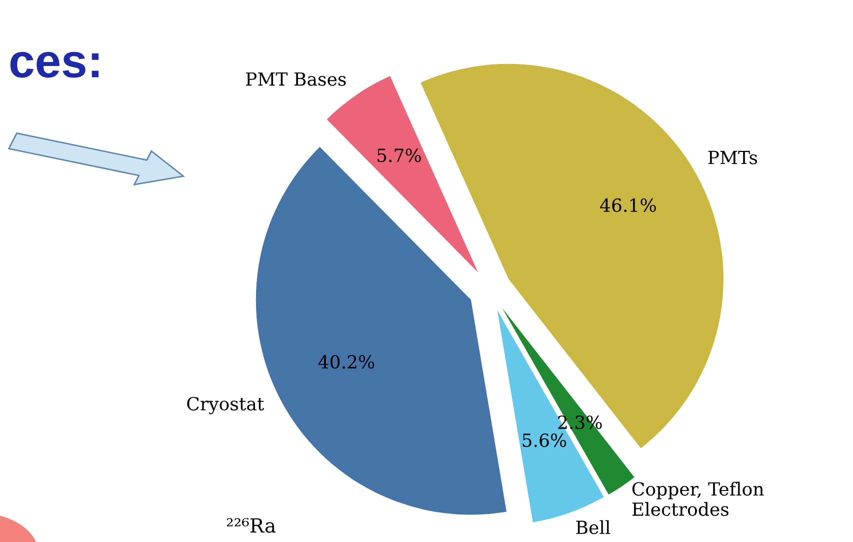 The image size is (853, 542). Describe the element at coordinates (346, 362) in the screenshot. I see `data-label: 40.2%` at that location.